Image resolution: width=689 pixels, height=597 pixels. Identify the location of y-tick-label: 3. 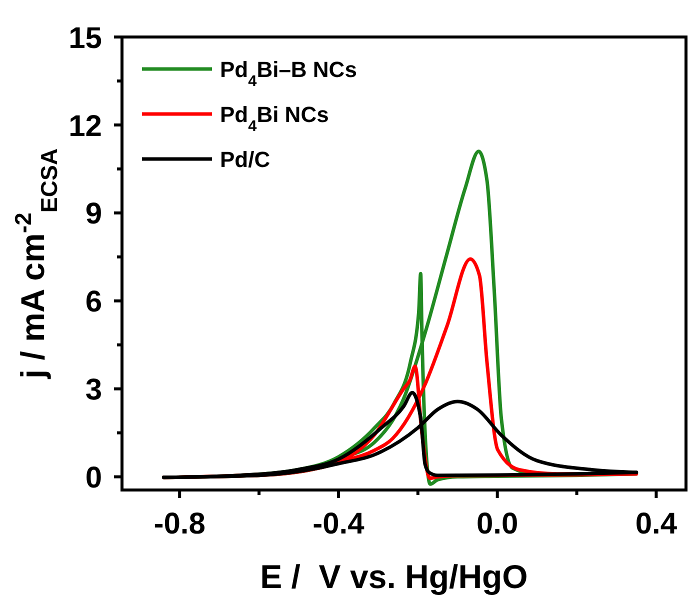
(93, 390).